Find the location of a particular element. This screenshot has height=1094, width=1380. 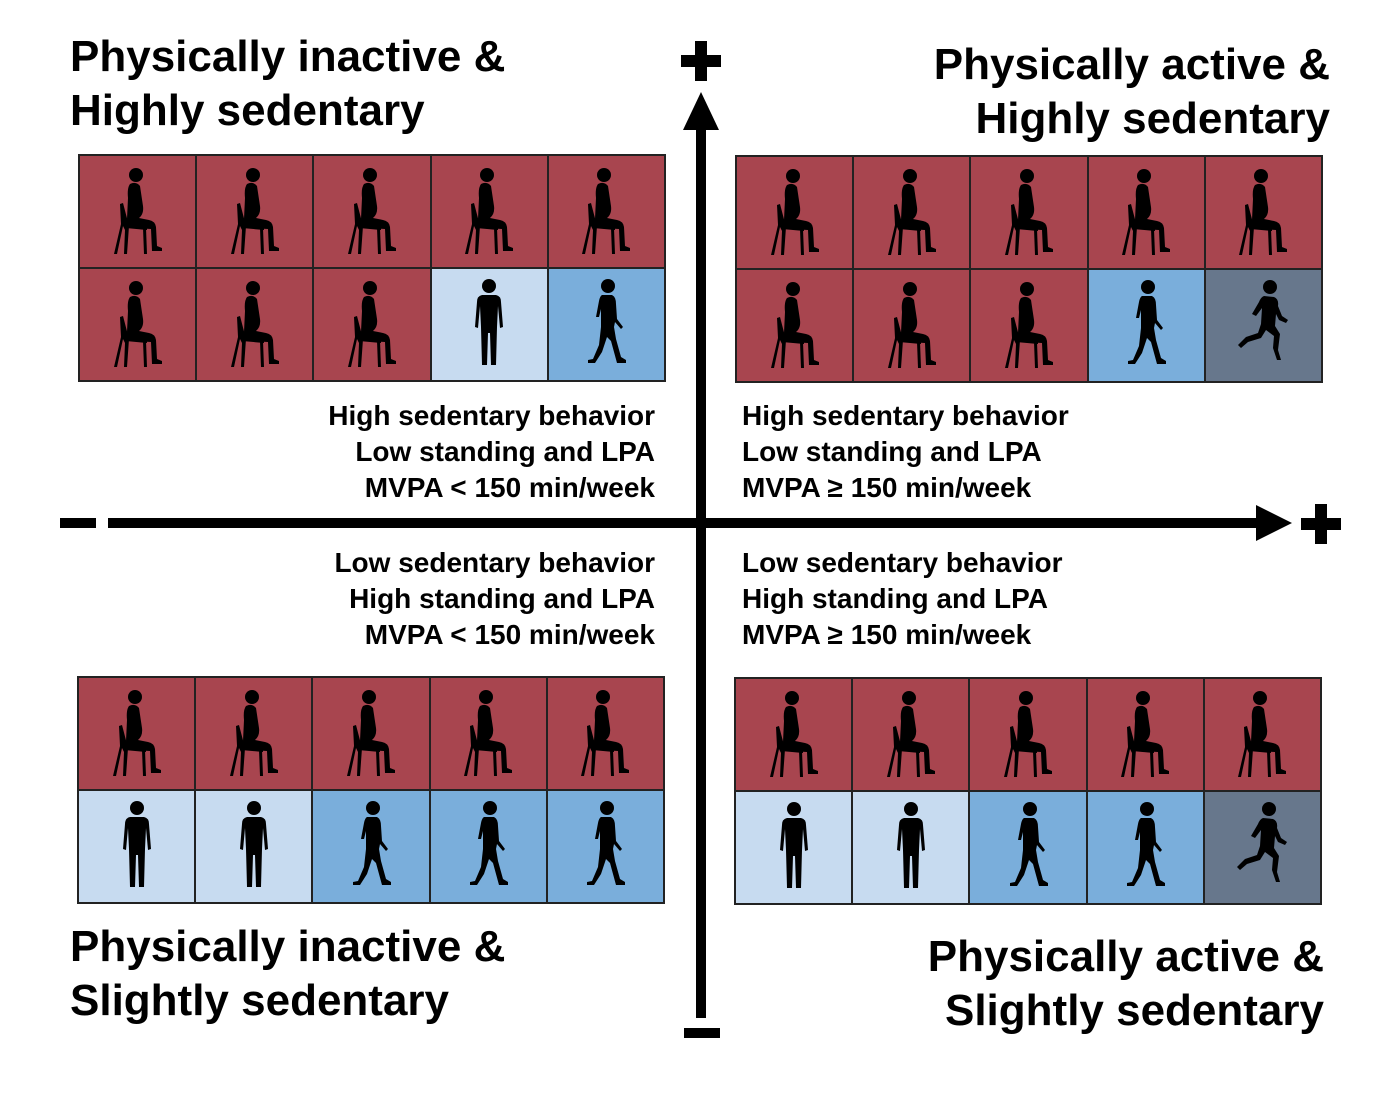

left-minus-sign is located at coordinates (78, 523).